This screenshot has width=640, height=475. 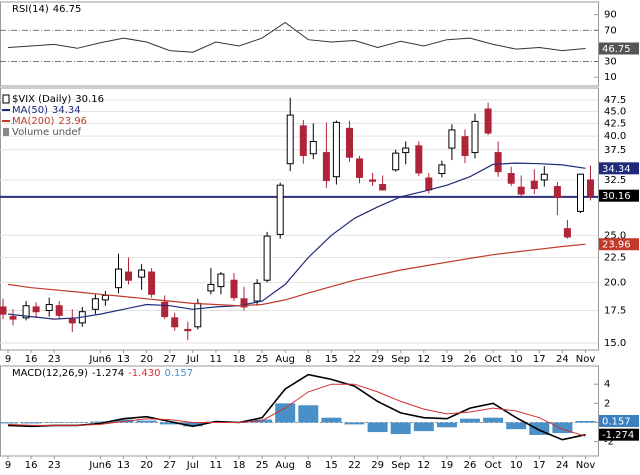 I want to click on value-box-label: 23.96, so click(x=616, y=245).